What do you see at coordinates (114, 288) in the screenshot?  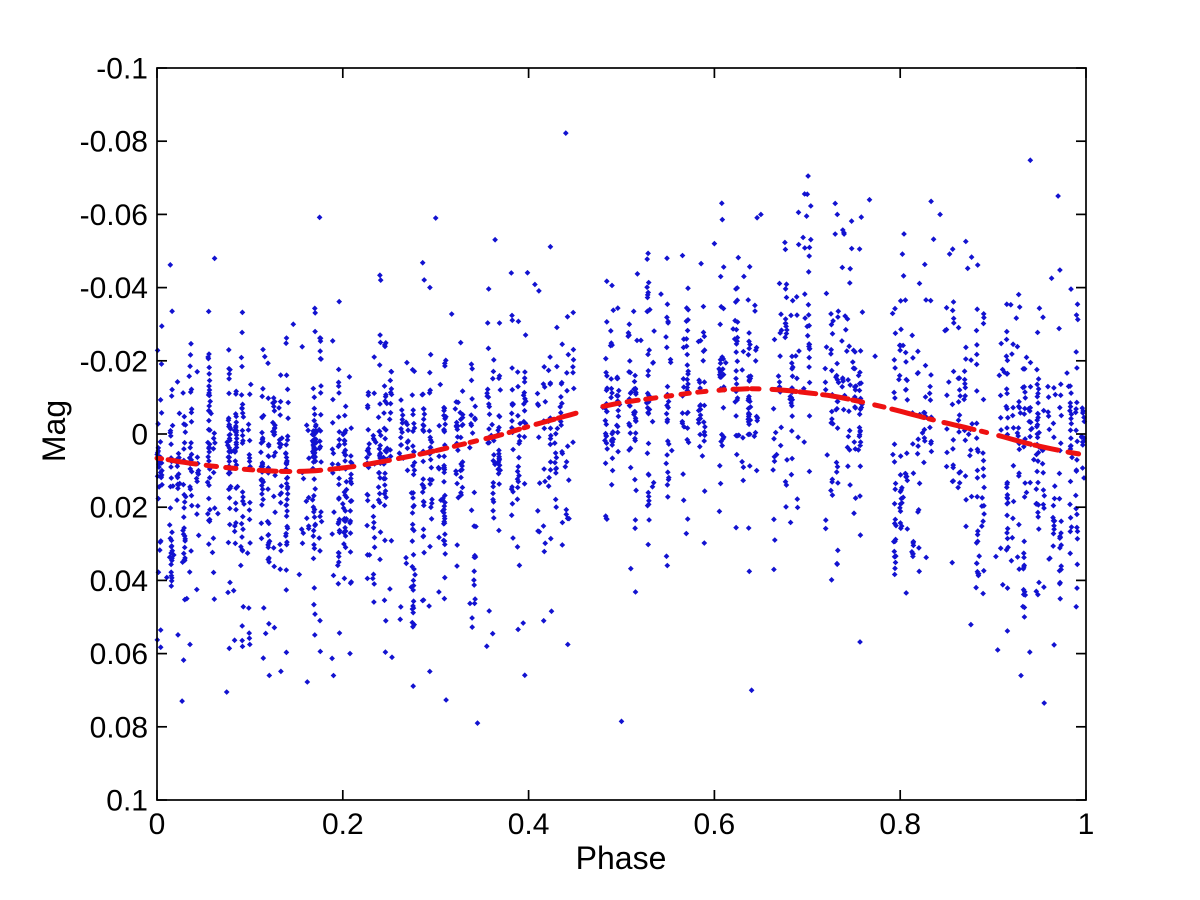 I see `svg-text: -0.04` at bounding box center [114, 288].